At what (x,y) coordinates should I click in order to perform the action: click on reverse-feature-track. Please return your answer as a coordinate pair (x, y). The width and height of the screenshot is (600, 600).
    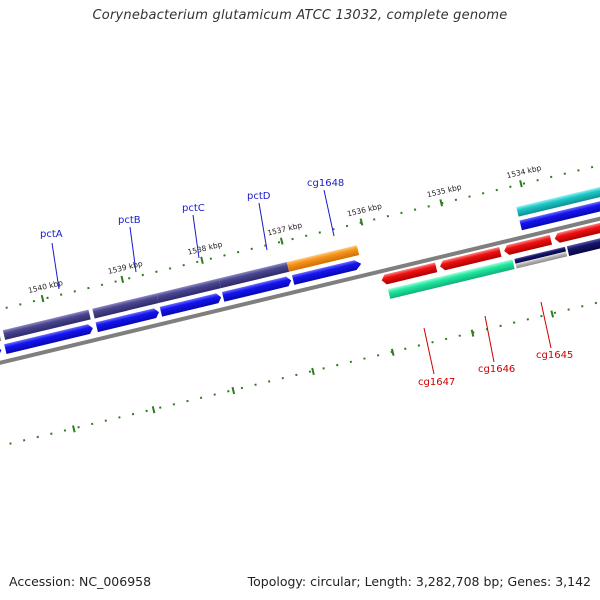
    Looking at the image, I should click on (493, 265).